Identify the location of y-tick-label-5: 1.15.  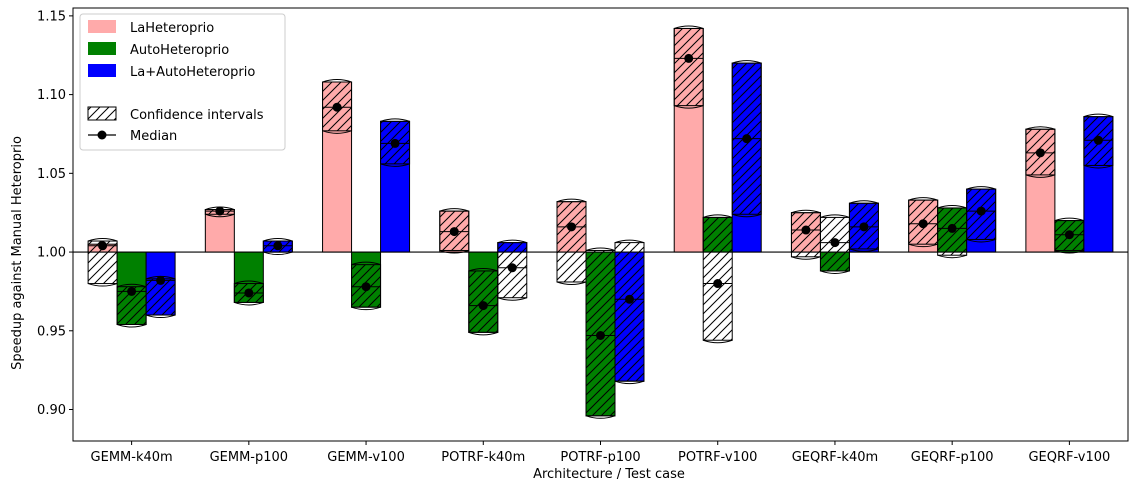
(51, 16).